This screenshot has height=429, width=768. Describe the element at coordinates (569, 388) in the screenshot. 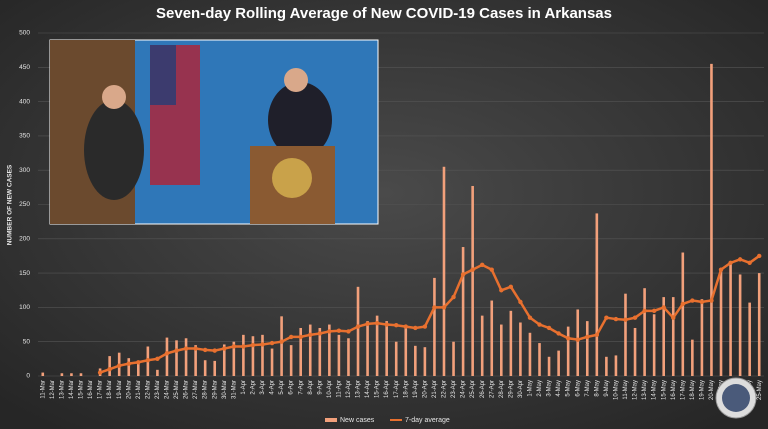

I see `x-tick-label: 5-May` at that location.